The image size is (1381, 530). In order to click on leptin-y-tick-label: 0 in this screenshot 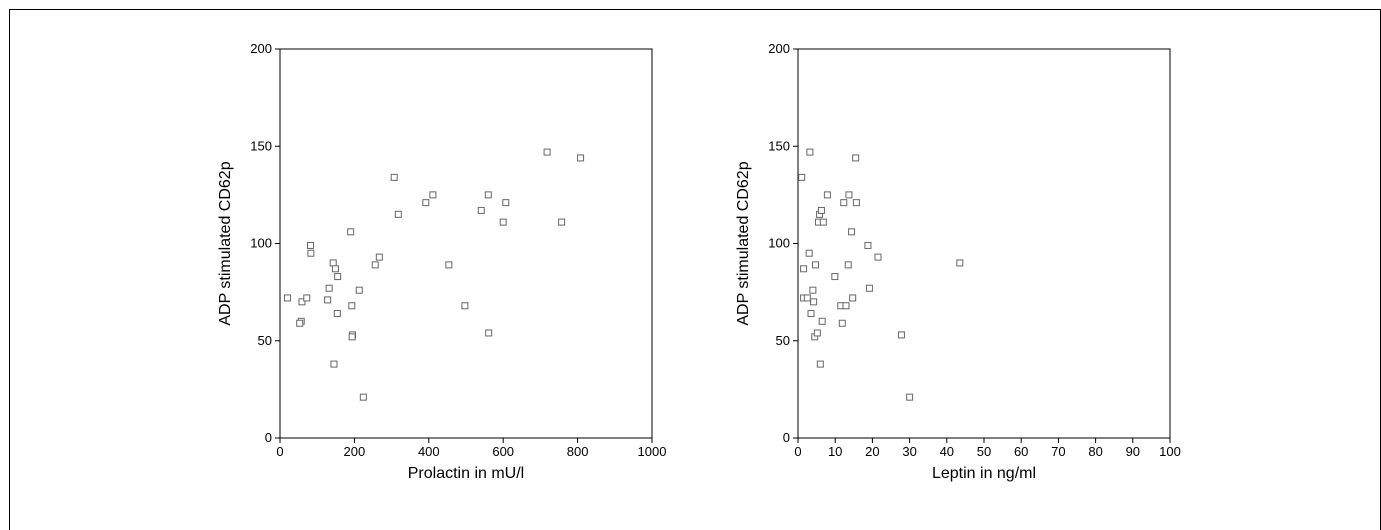, I will do `click(786, 437)`.